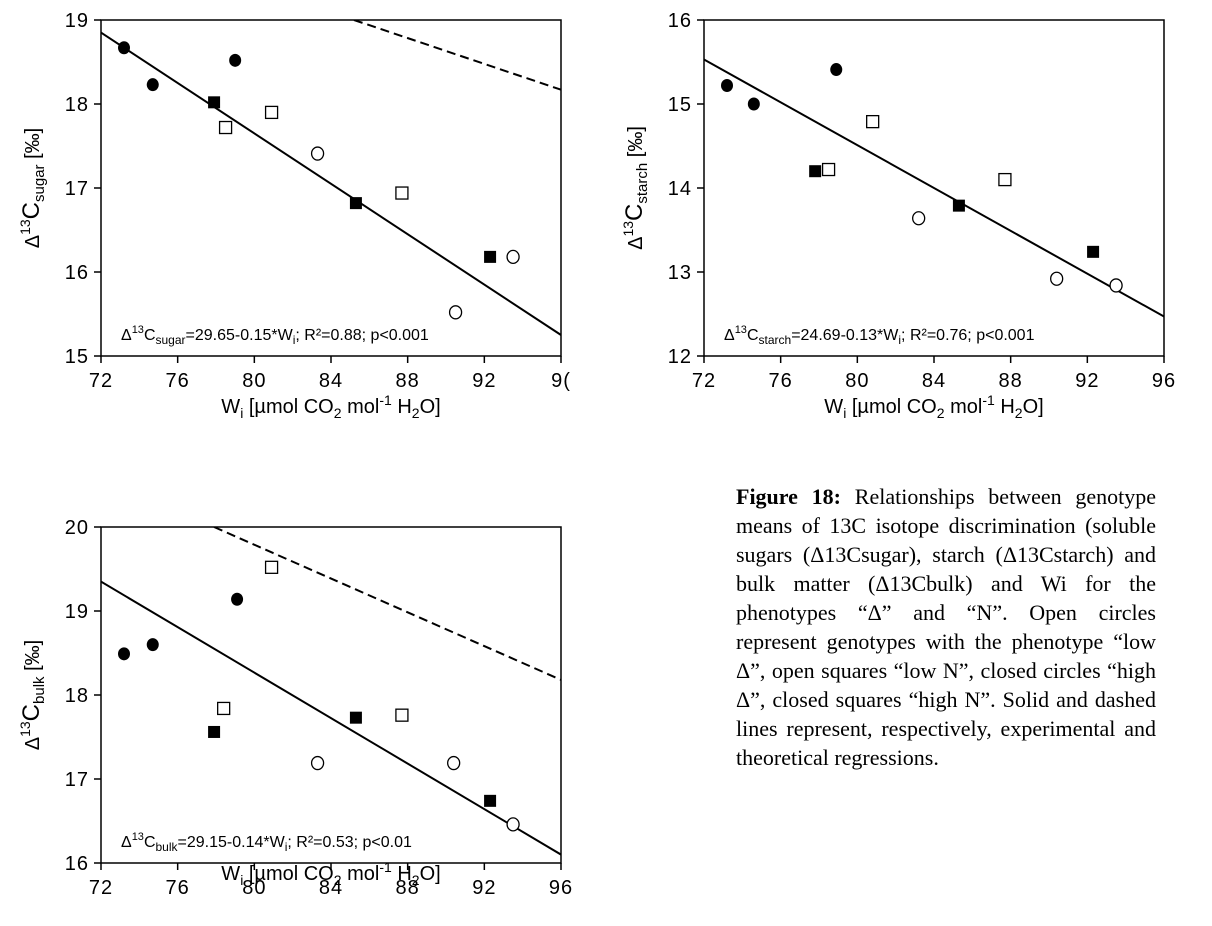 Image resolution: width=1212 pixels, height=926 pixels. I want to click on xlabel-sub-h2: 2, so click(416, 413).